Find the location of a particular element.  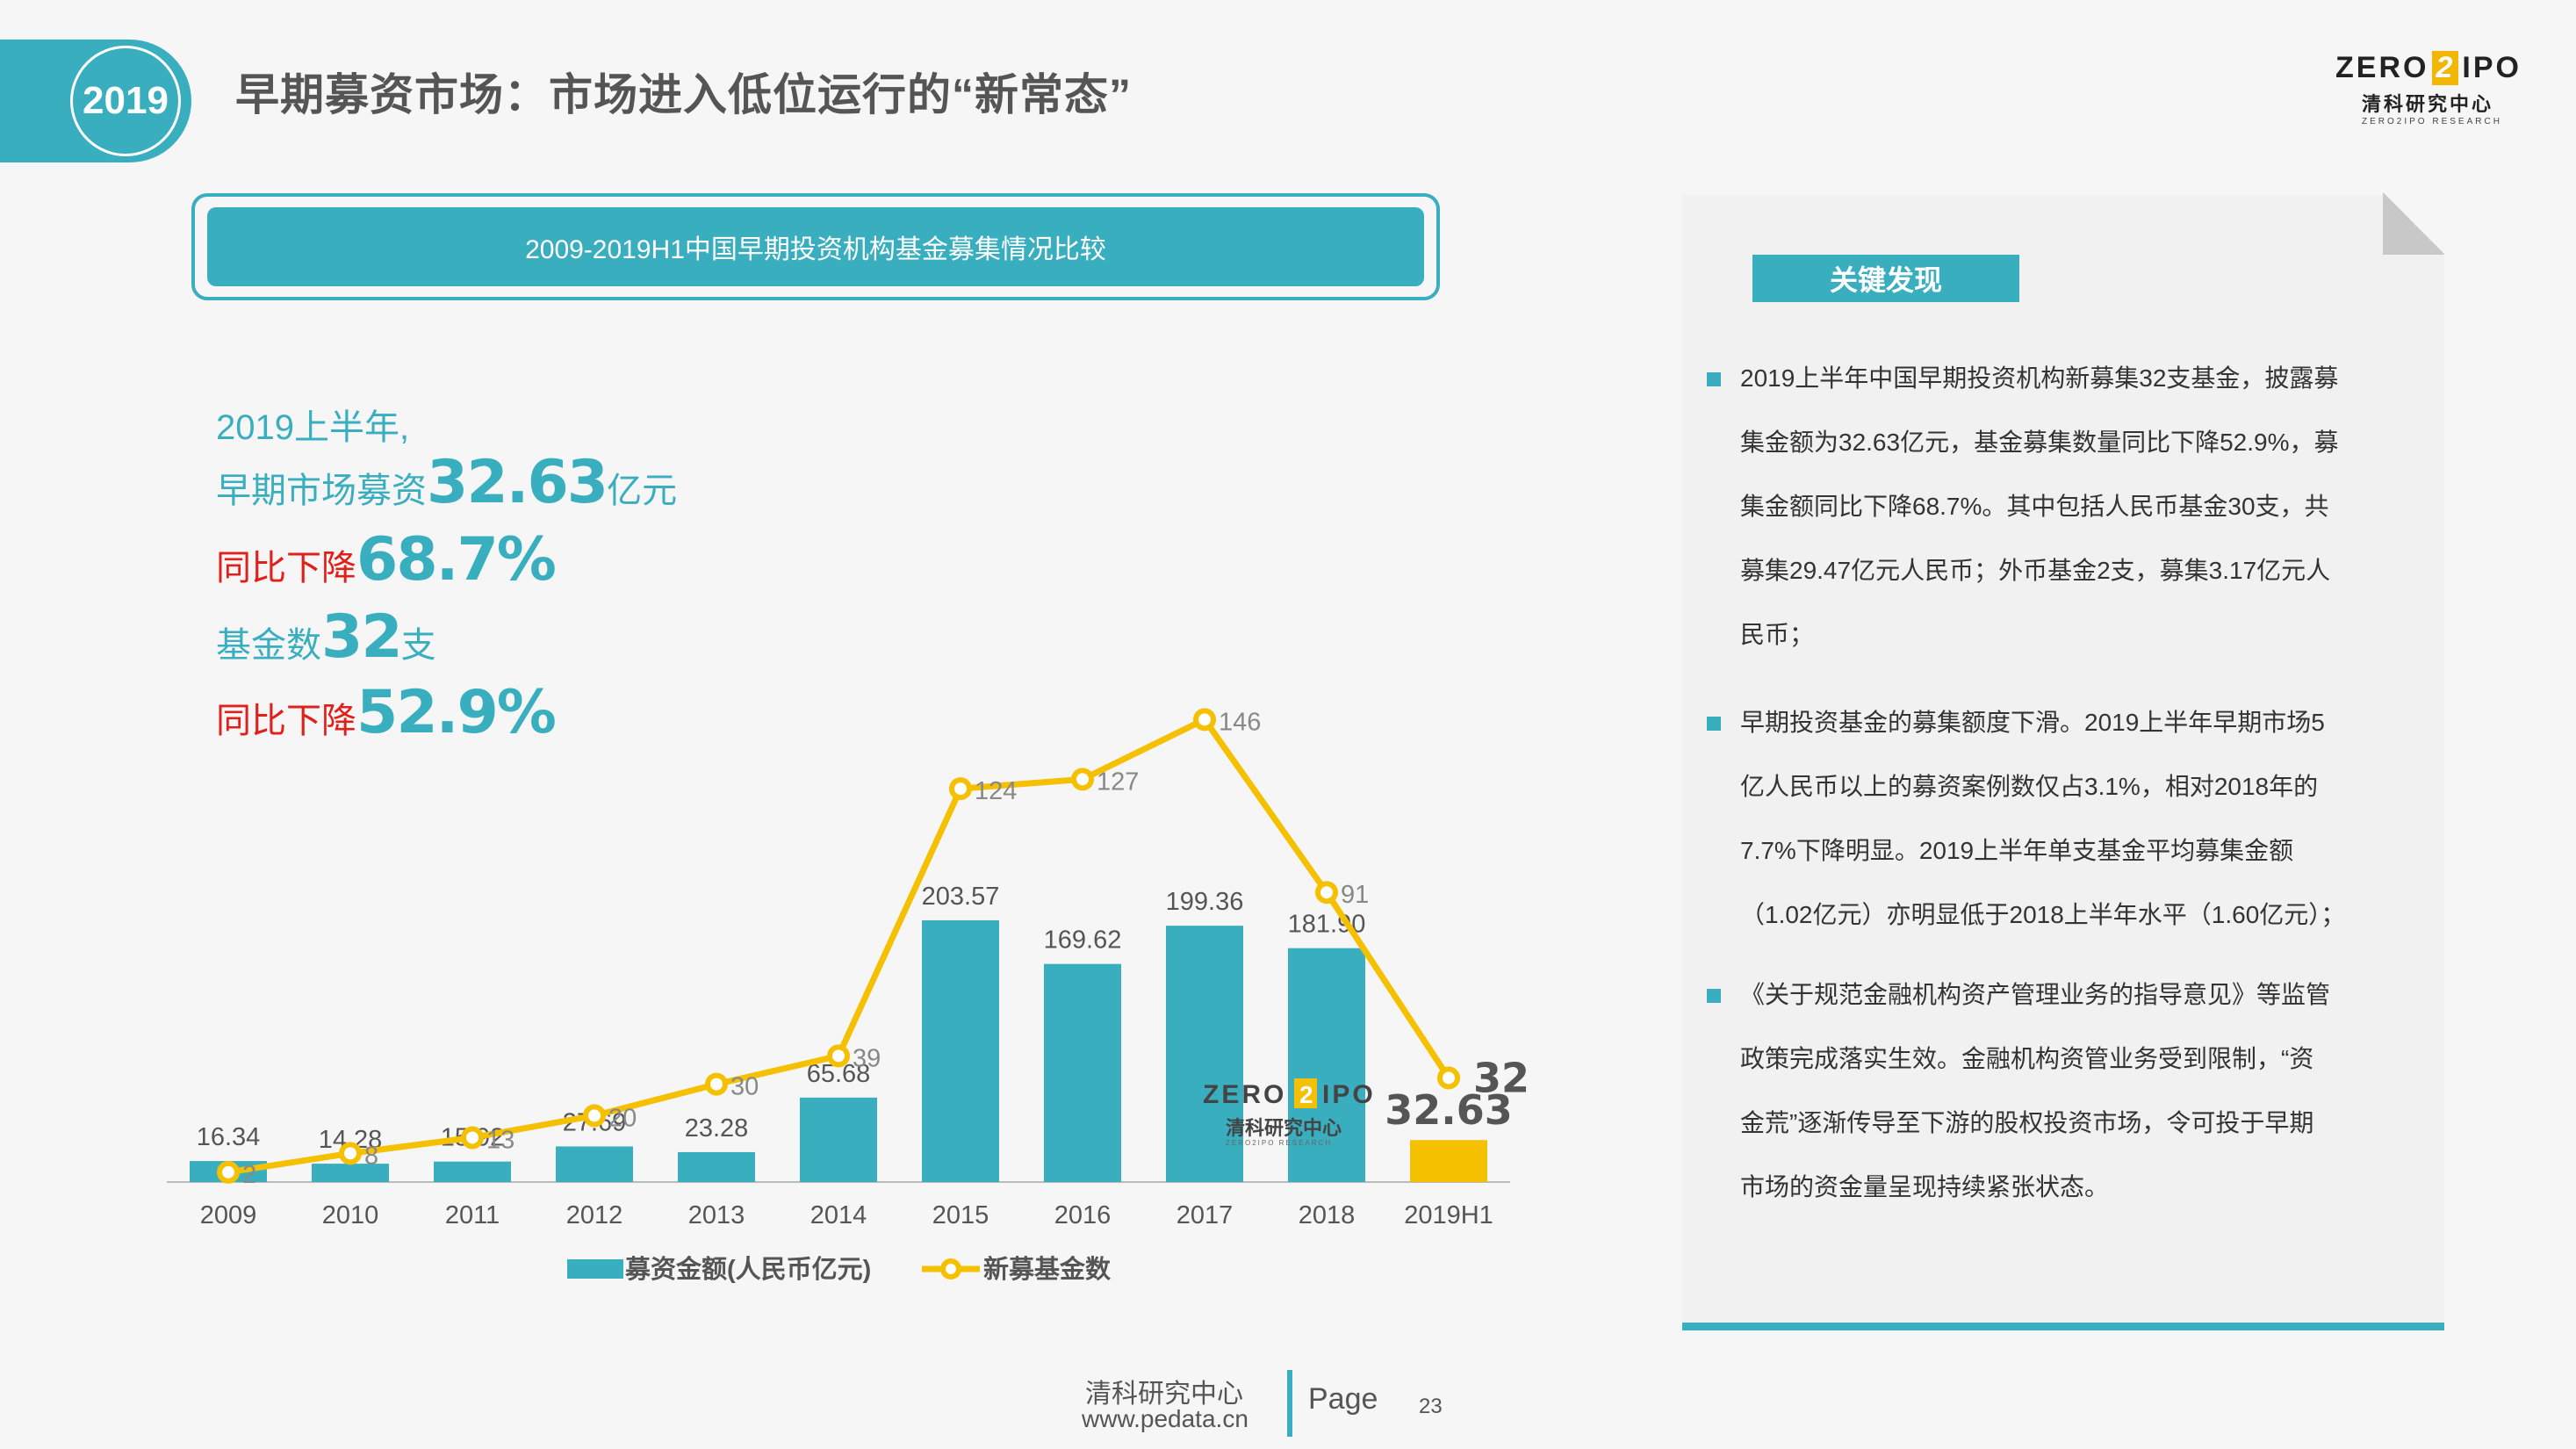

bar-2019H1 is located at coordinates (1448, 1161).